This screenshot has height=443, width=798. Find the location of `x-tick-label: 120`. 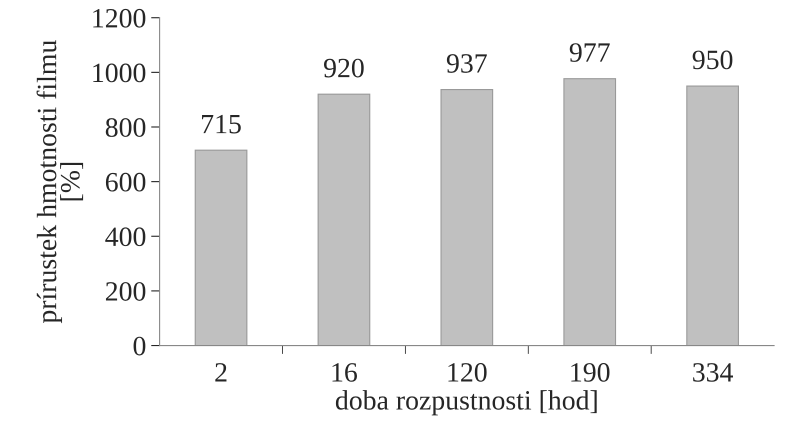

x-tick-label: 120 is located at coordinates (467, 372).